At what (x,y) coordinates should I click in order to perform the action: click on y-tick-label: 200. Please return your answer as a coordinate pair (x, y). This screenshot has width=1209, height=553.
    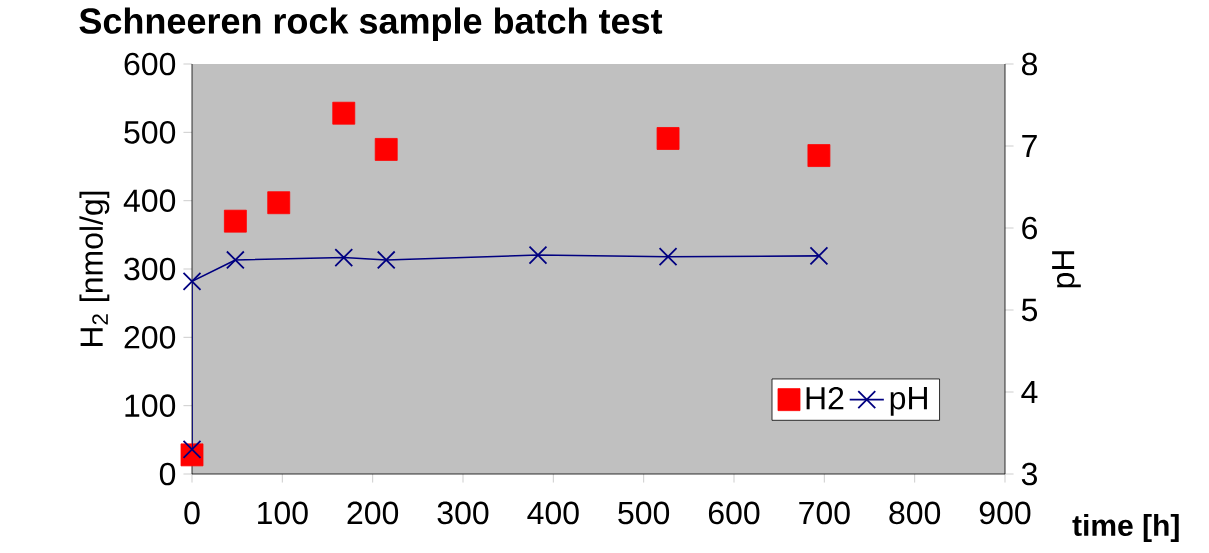
    Looking at the image, I should click on (150, 337).